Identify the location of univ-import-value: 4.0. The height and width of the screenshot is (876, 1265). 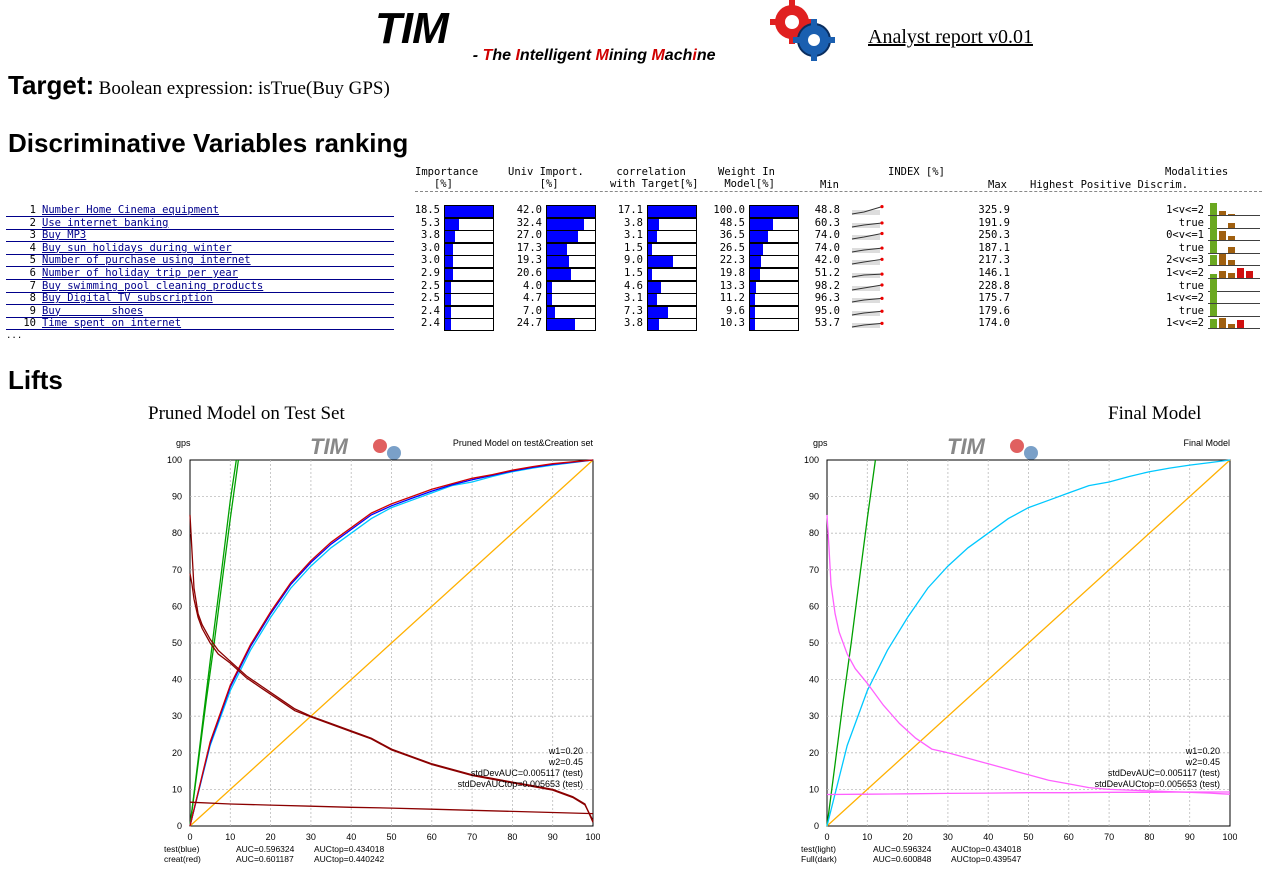
(532, 285).